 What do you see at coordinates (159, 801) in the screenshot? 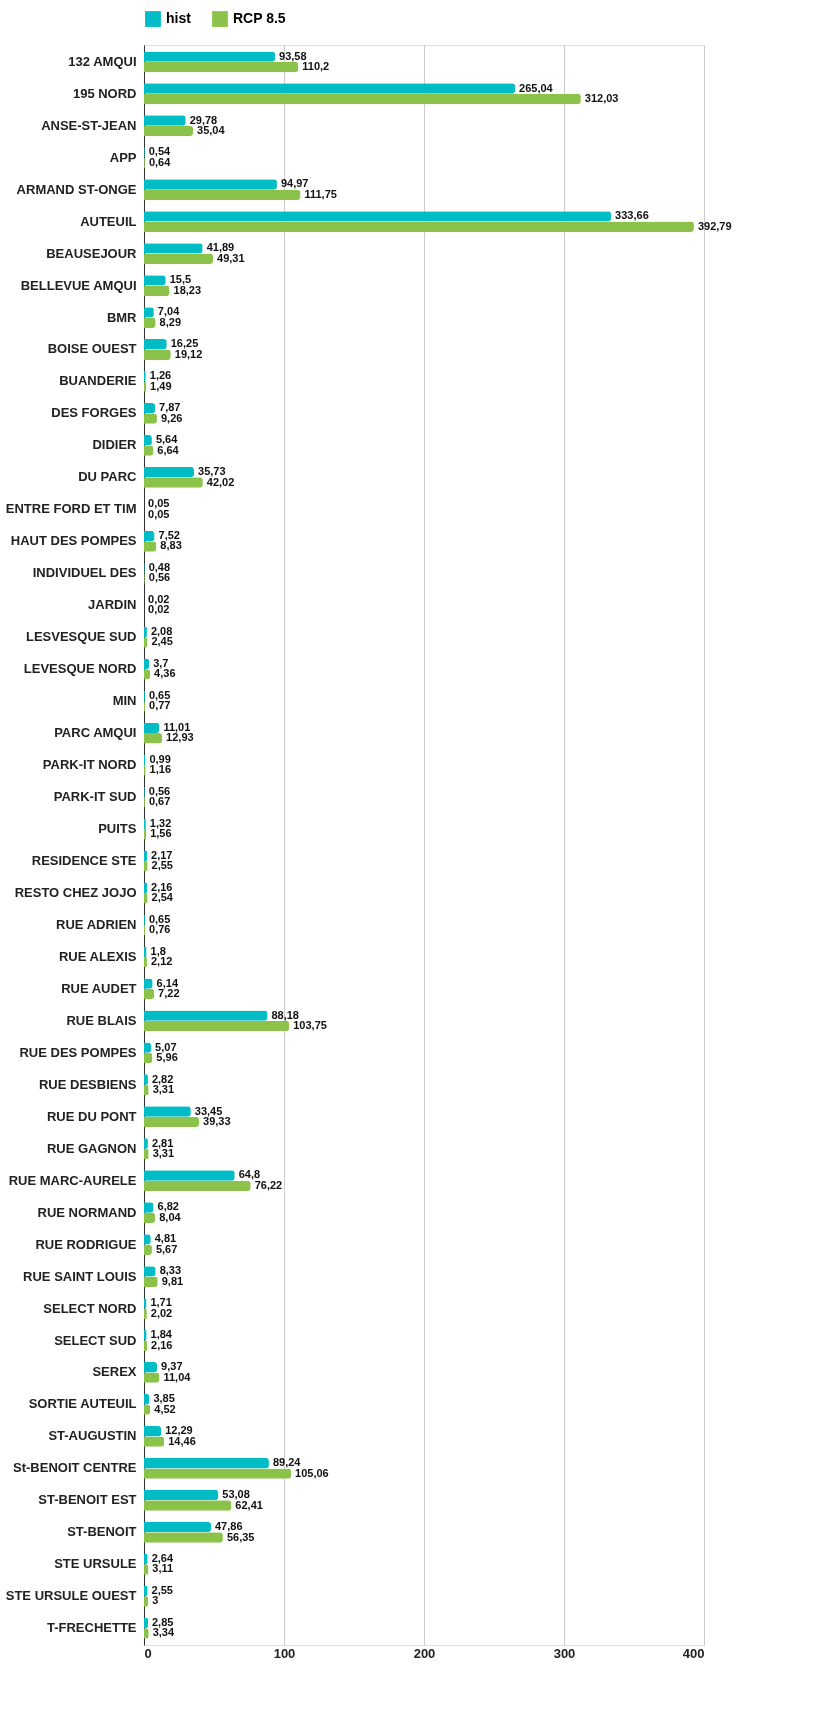
I see `data-label: 0,67` at bounding box center [159, 801].